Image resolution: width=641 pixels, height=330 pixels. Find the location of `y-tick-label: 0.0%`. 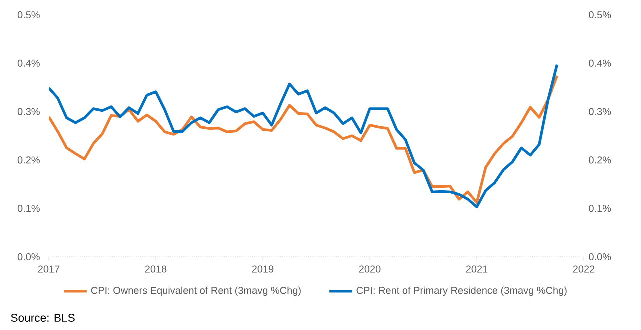

y-tick-label: 0.0% is located at coordinates (29, 257).